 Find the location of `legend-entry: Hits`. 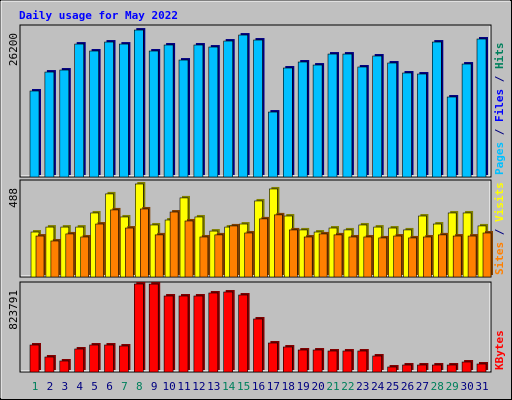

legend-entry: Hits is located at coordinates (499, 56).